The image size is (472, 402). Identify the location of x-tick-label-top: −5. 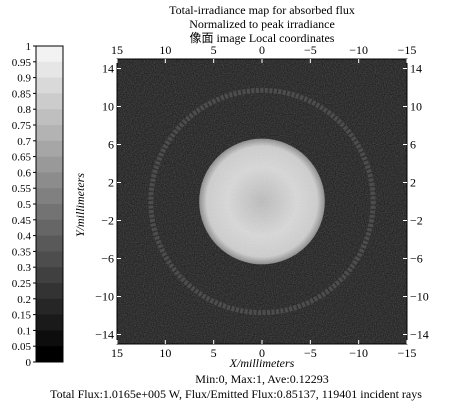
(310, 50).